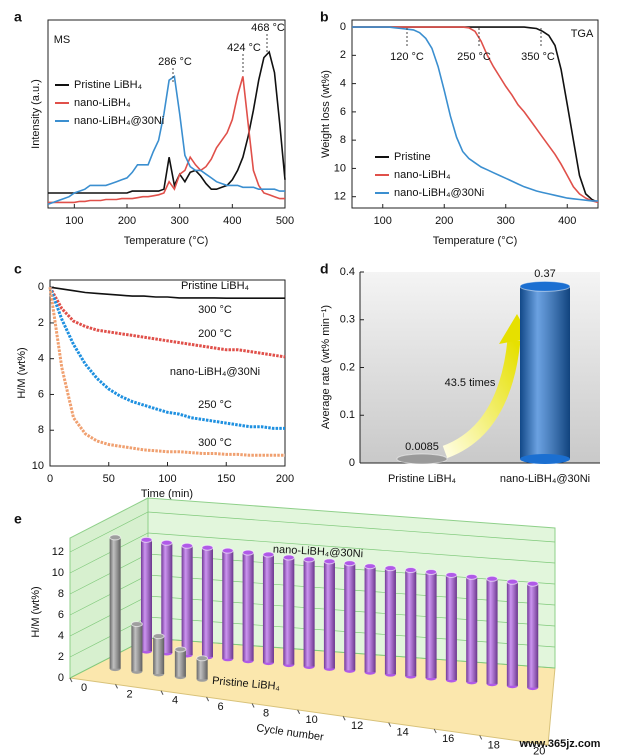 The image size is (623, 756). What do you see at coordinates (102, 103) in the screenshot?
I see `legend-label: nano-LiBH₄` at bounding box center [102, 103].